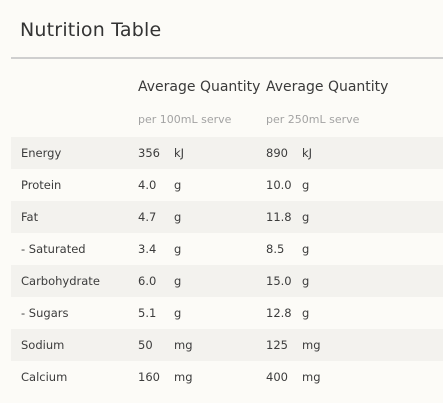 Image resolution: width=443 pixels, height=403 pixels. Describe the element at coordinates (44, 377) in the screenshot. I see `nutrient-name: Calcium` at that location.